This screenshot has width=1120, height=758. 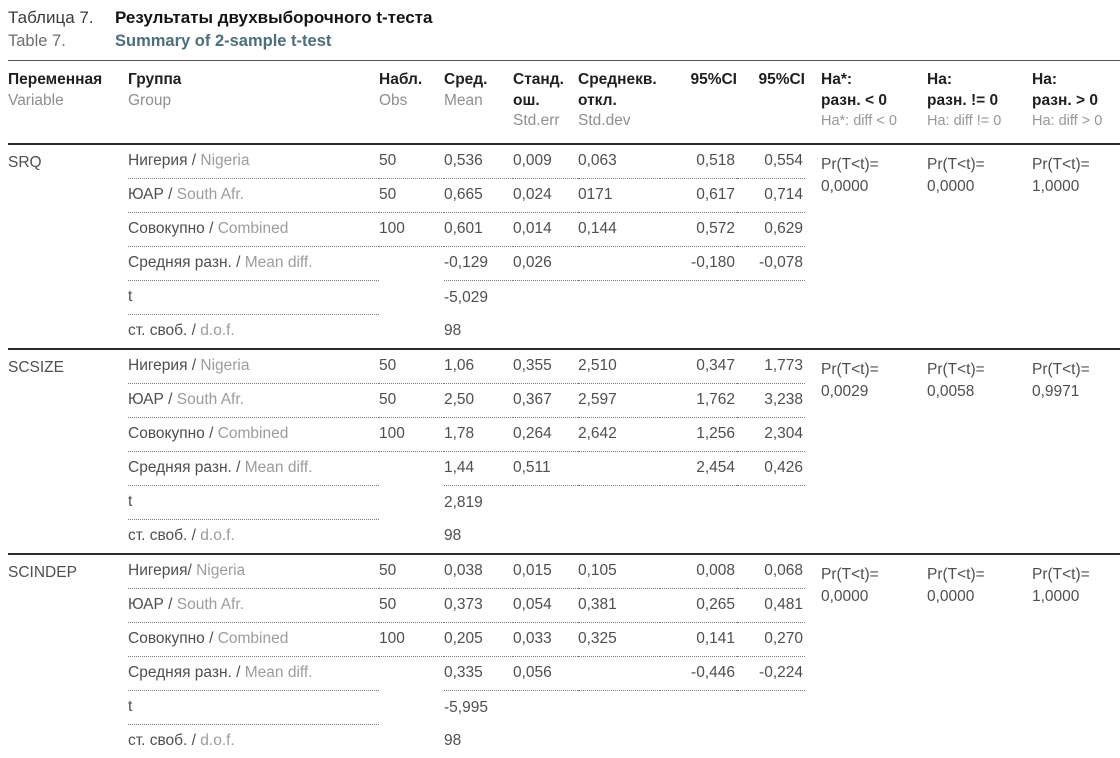 What do you see at coordinates (698, 673) in the screenshot?
I see `ci-lower-cell: -0,446` at bounding box center [698, 673].